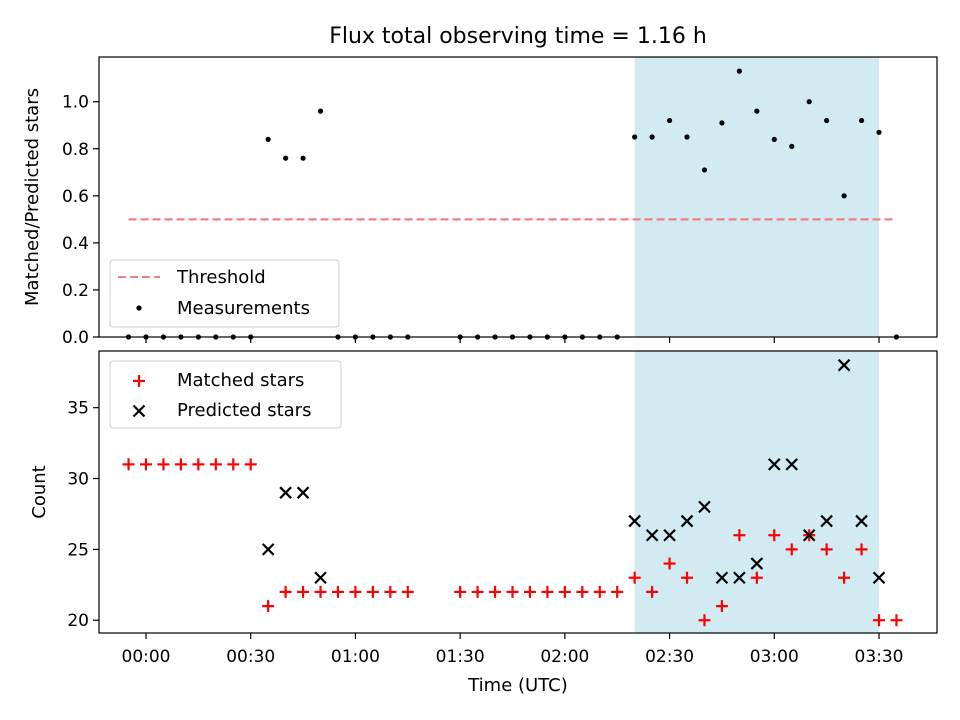 The height and width of the screenshot is (720, 960). I want to click on bottom-legend: Matched stars Predicted stars, so click(225, 394).